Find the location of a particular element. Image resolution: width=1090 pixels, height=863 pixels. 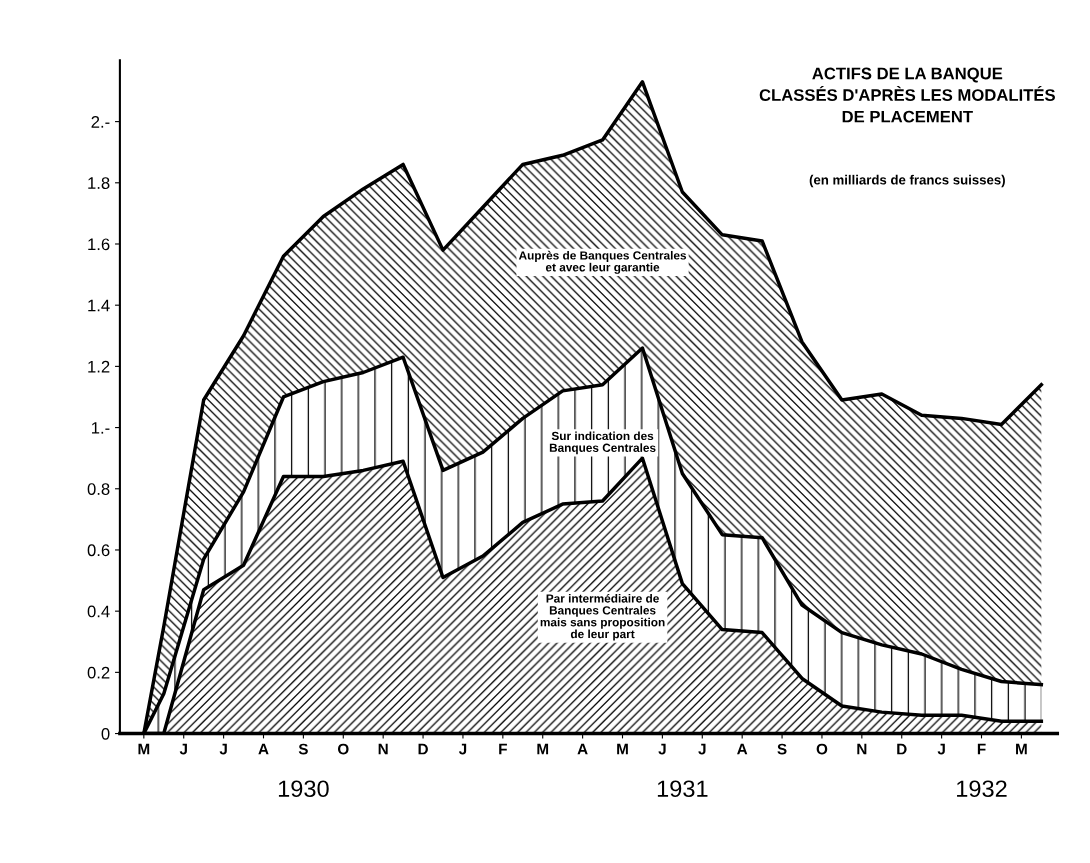

y-tick-label: 1.- is located at coordinates (101, 428).